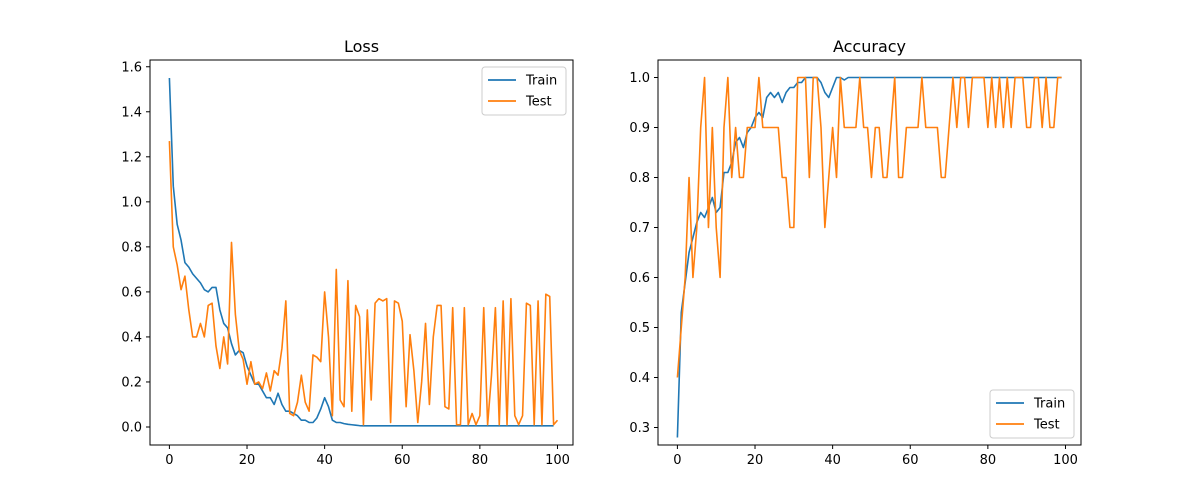 This screenshot has width=1200, height=500. I want to click on y-tick-label: 1.6, so click(131, 67).